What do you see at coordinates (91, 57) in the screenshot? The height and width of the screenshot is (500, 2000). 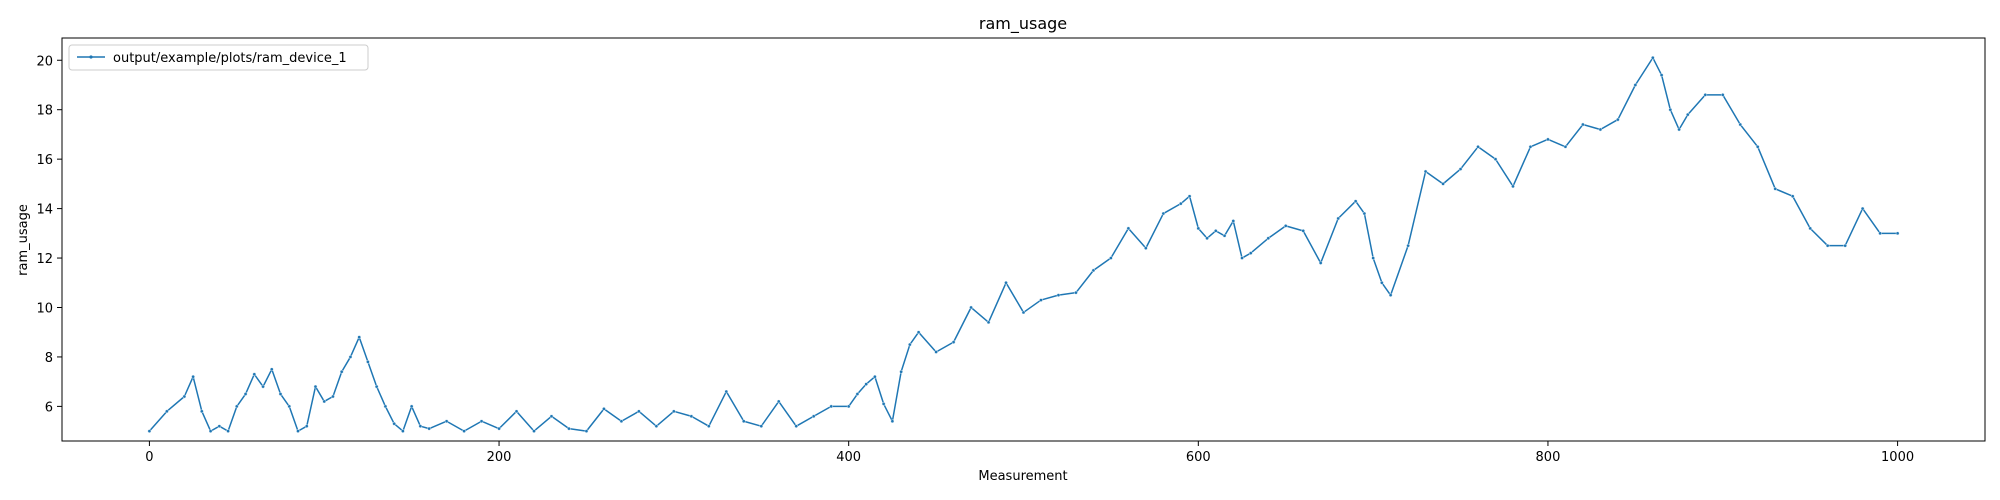 I see `legend-marker-swatch` at bounding box center [91, 57].